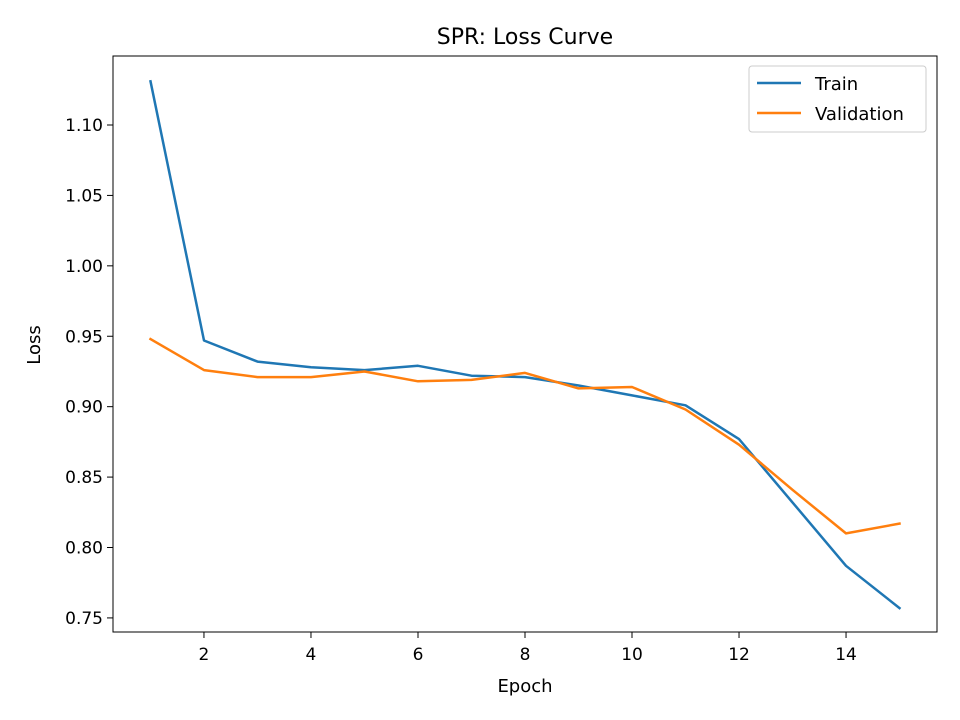 This screenshot has height=720, width=960. Describe the element at coordinates (84, 549) in the screenshot. I see `y-tick-label: 0.80` at that location.